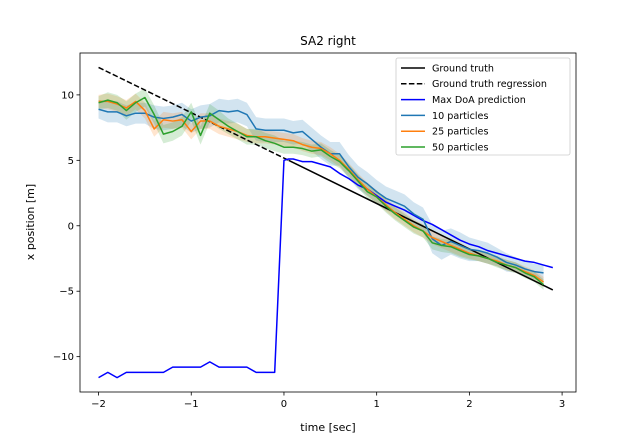 This screenshot has height=440, width=640. I want to click on x-axis-label: time [sec], so click(327, 427).